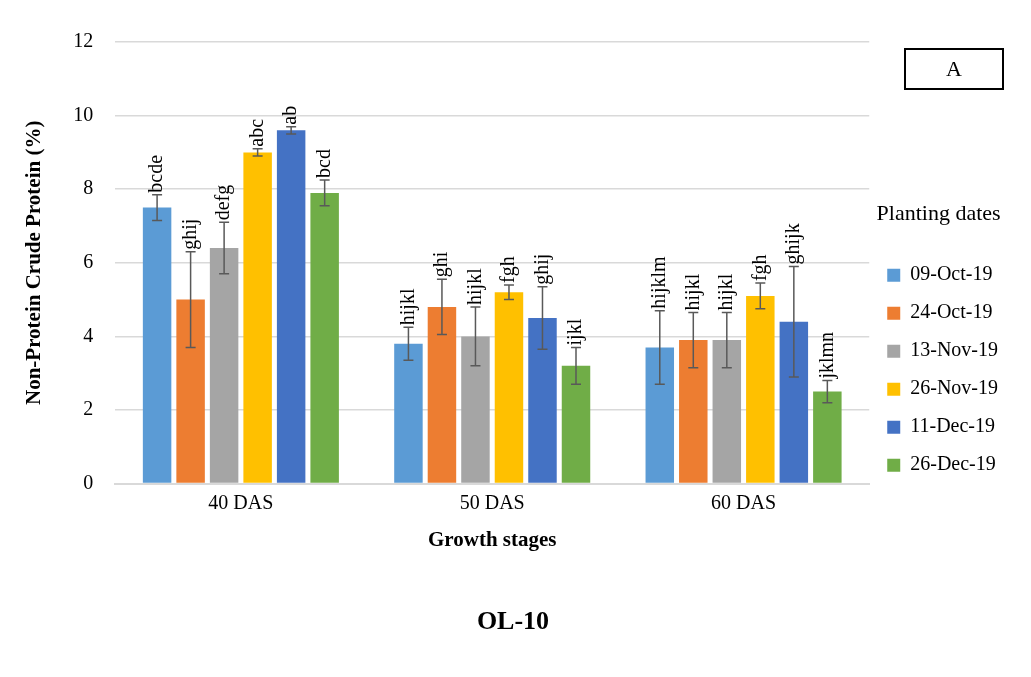  What do you see at coordinates (88, 334) in the screenshot?
I see `y-tick-label: 4` at bounding box center [88, 334].